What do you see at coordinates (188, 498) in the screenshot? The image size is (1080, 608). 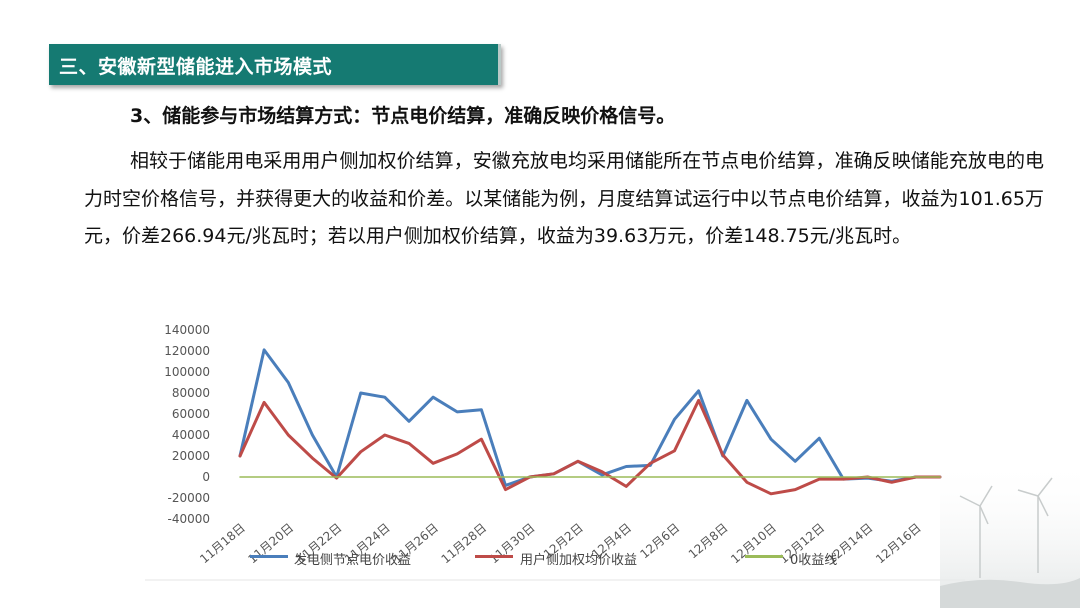 I see `y-tick-label: -20000` at bounding box center [188, 498].